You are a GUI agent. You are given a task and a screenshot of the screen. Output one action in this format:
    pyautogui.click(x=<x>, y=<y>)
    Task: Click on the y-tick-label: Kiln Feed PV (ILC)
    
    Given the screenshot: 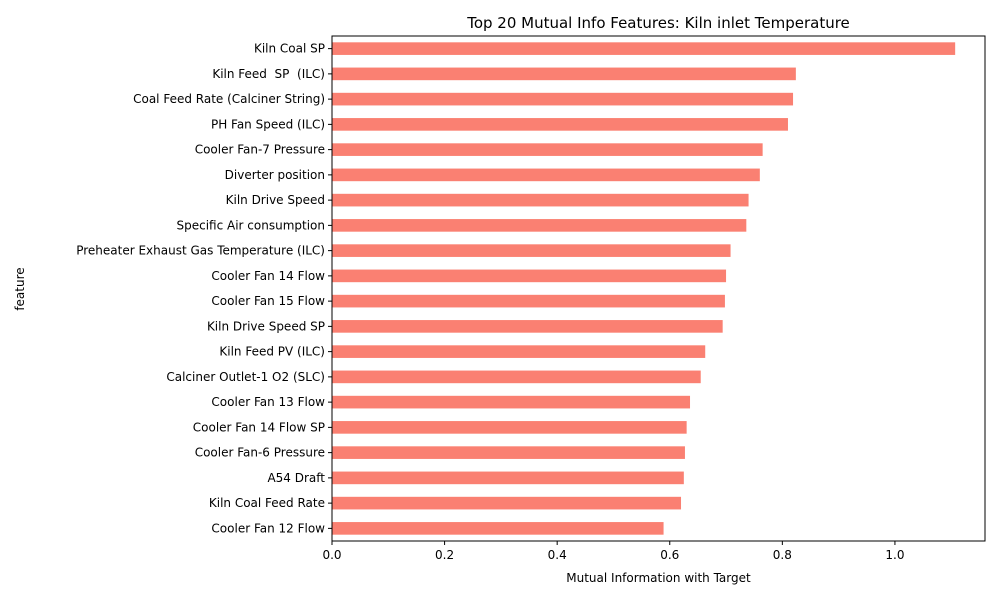 What is the action you would take?
    pyautogui.click(x=272, y=352)
    